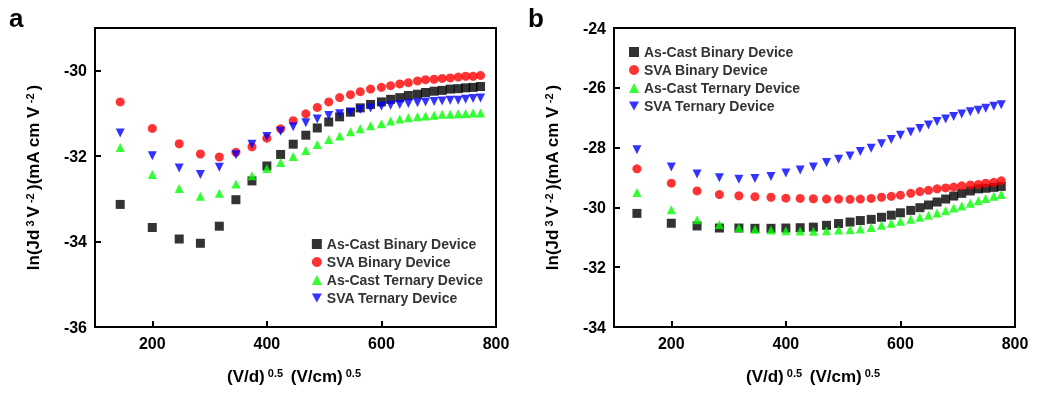 The height and width of the screenshot is (405, 1037). Describe the element at coordinates (594, 148) in the screenshot. I see `y-tick-label: -28` at that location.